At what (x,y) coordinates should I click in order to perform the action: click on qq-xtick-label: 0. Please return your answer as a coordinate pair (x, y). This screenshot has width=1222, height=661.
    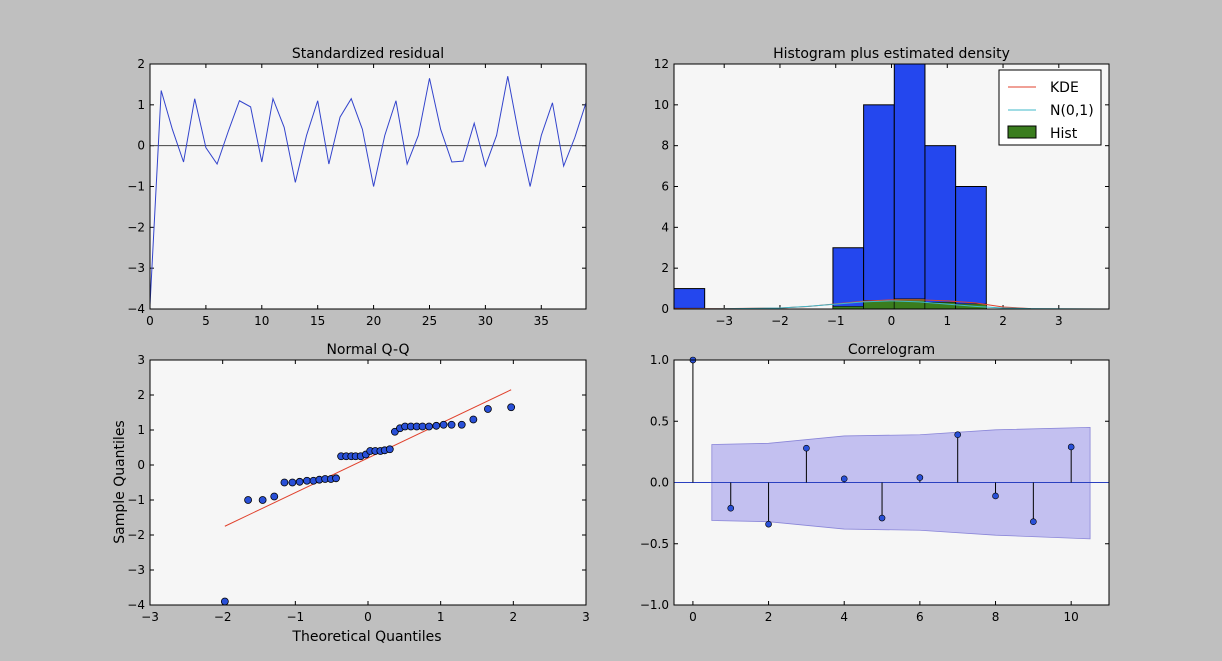
    Looking at the image, I should click on (368, 617).